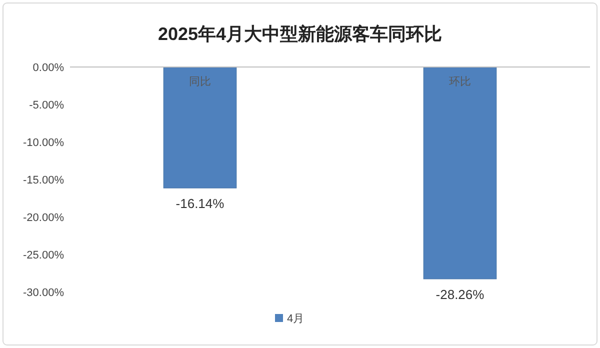  Describe the element at coordinates (43, 218) in the screenshot. I see `y-tick-label: -20.00%` at that location.